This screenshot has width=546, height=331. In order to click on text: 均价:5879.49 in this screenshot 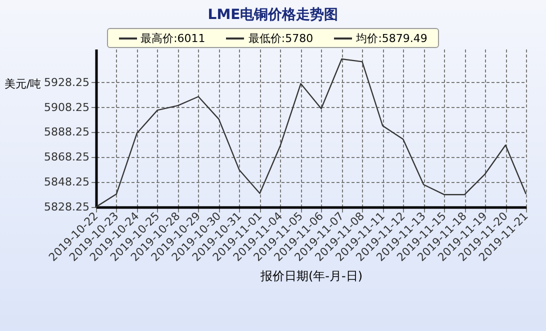, I will do `click(392, 38)`.